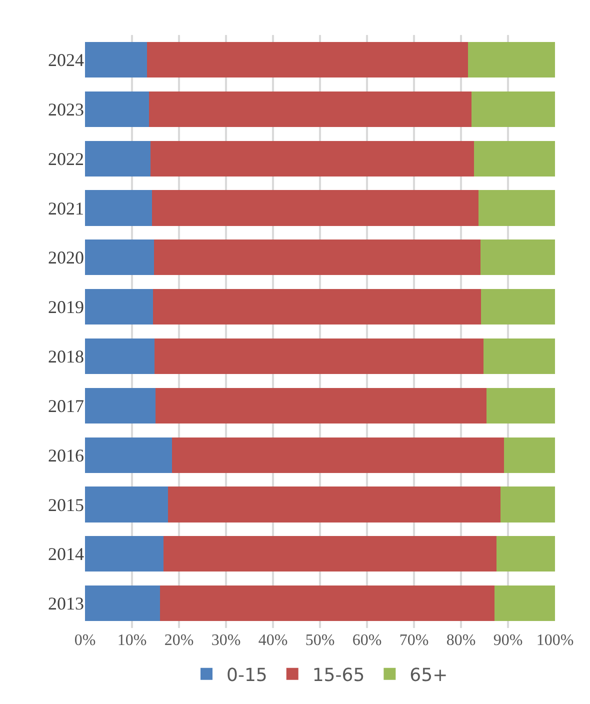 The height and width of the screenshot is (704, 590). I want to click on y-tick-label: 2024, so click(66, 60).